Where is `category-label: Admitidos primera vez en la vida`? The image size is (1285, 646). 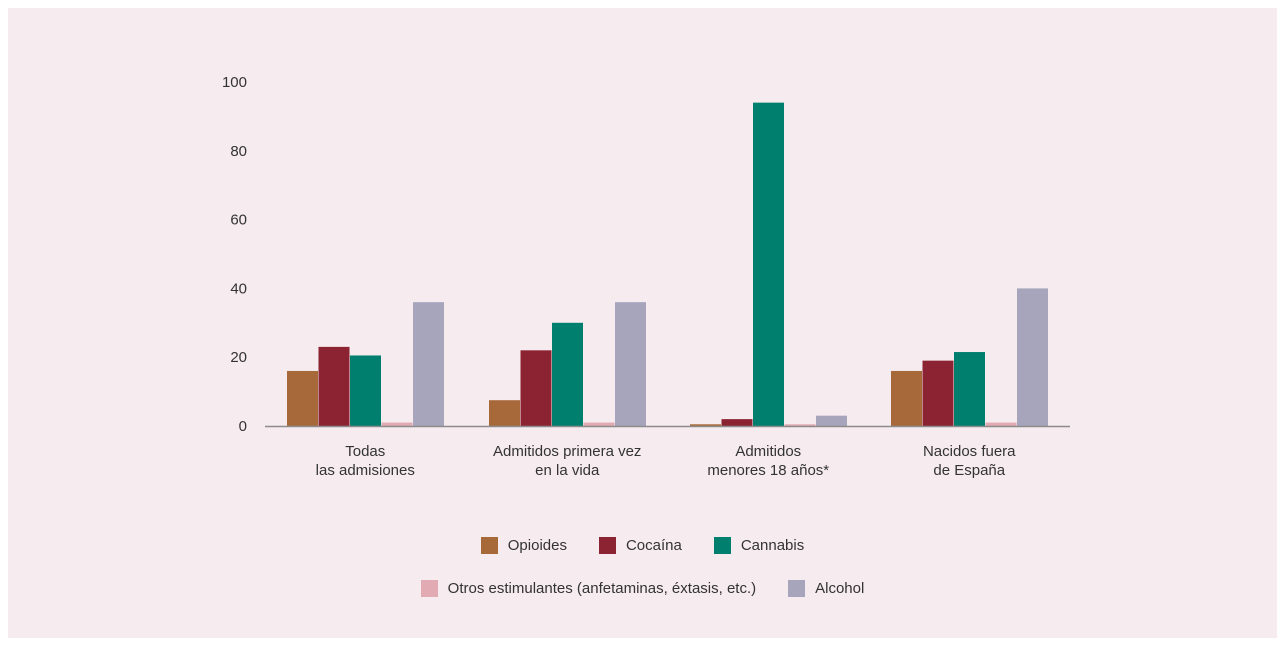 category-label: Admitidos primera vez en la vida is located at coordinates (567, 461).